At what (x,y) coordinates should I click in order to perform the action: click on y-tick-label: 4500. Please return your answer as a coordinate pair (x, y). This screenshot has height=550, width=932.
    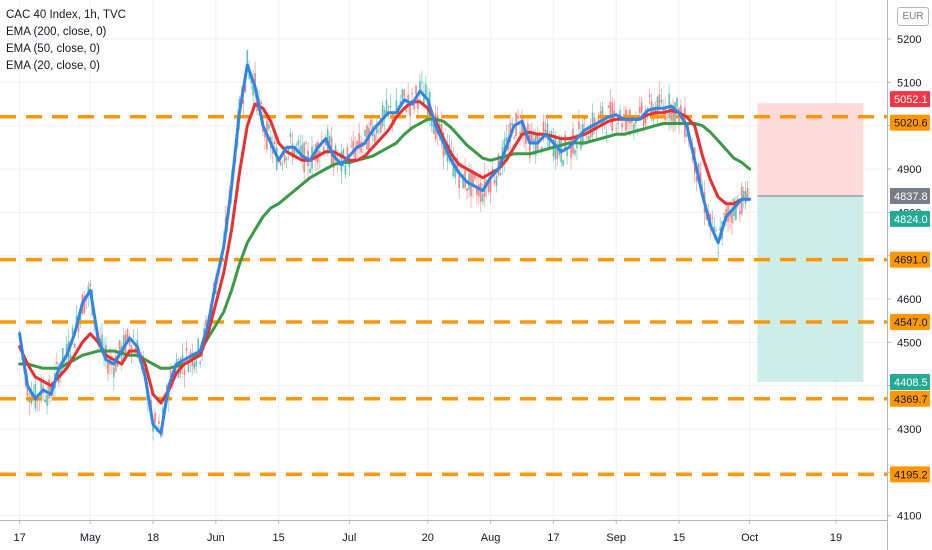
    Looking at the image, I should click on (909, 343).